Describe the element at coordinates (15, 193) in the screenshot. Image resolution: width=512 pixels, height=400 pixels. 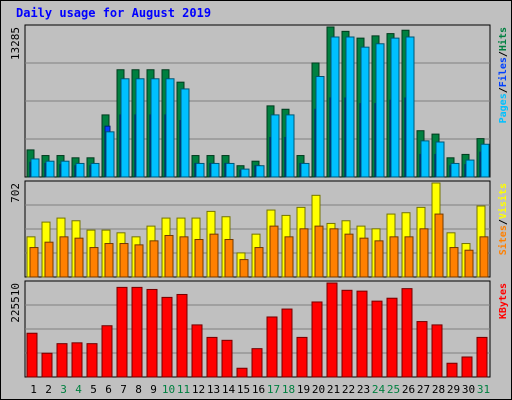
I see `y-axis-max-label: 702` at that location.